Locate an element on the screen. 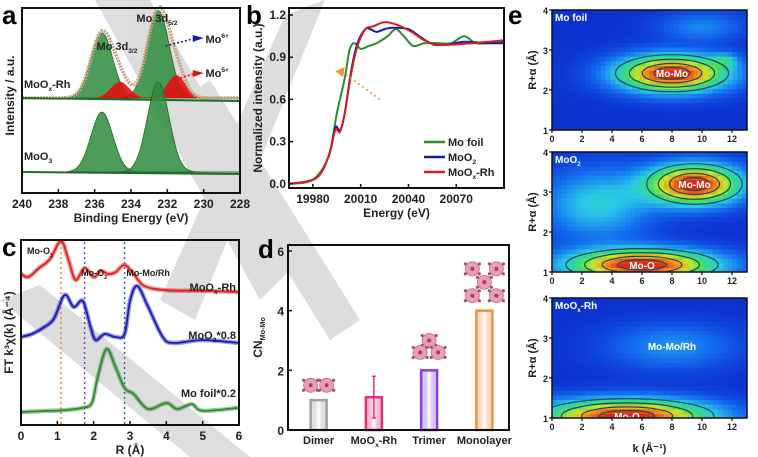  oxygen-atom is located at coordinates (465, 264).